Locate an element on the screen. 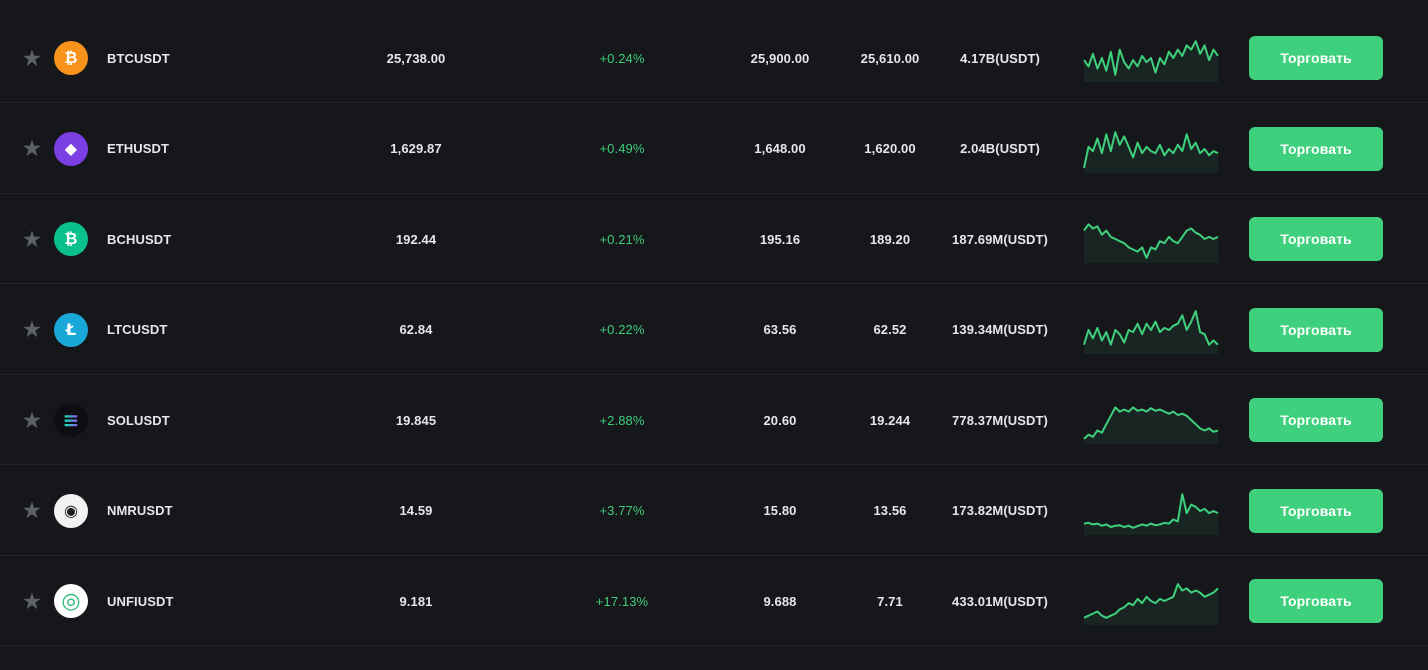 The image size is (1428, 670). low-24h: 25,610.00 is located at coordinates (890, 58).